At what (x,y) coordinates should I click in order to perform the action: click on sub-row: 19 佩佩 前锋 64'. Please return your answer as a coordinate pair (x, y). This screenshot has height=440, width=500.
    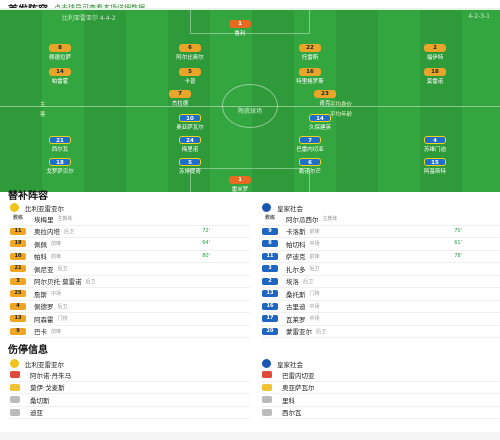
    Looking at the image, I should click on (130, 244).